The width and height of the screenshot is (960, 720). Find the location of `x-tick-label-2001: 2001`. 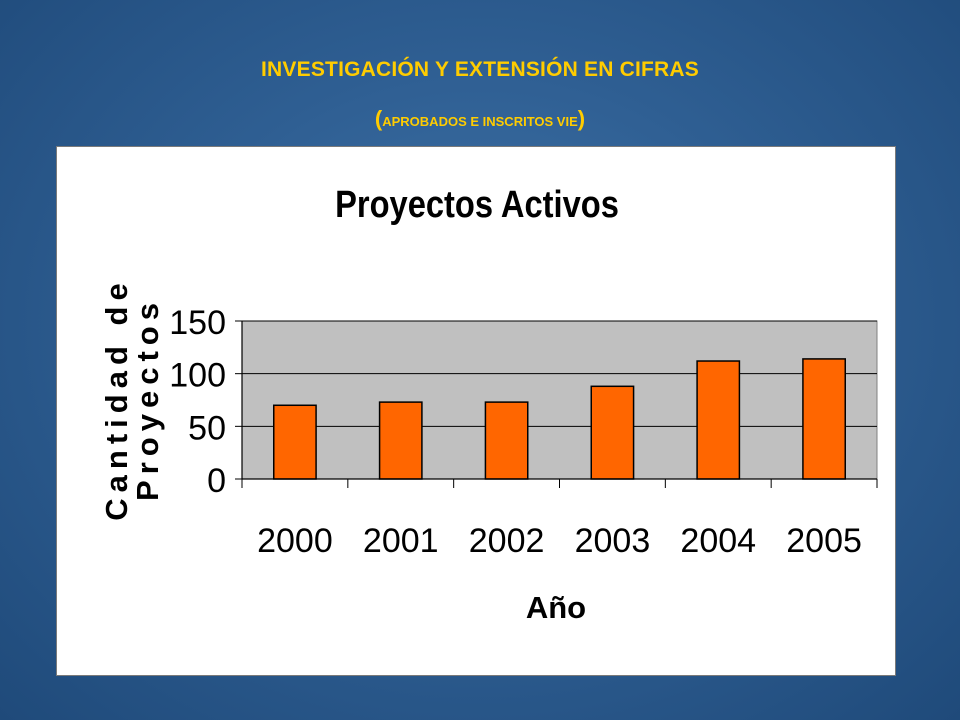

x-tick-label-2001: 2001 is located at coordinates (401, 541).